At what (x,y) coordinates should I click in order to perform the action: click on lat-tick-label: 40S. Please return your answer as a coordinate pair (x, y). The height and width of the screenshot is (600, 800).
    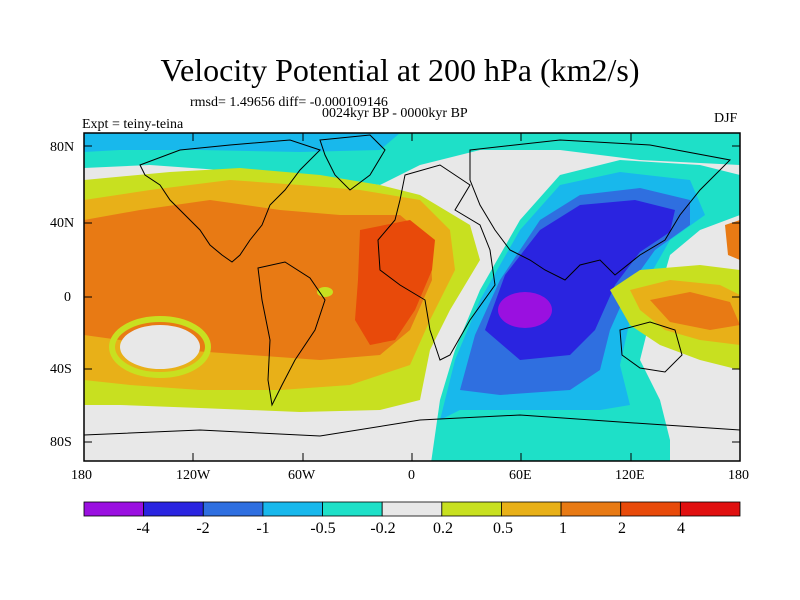
    Looking at the image, I should click on (61, 369).